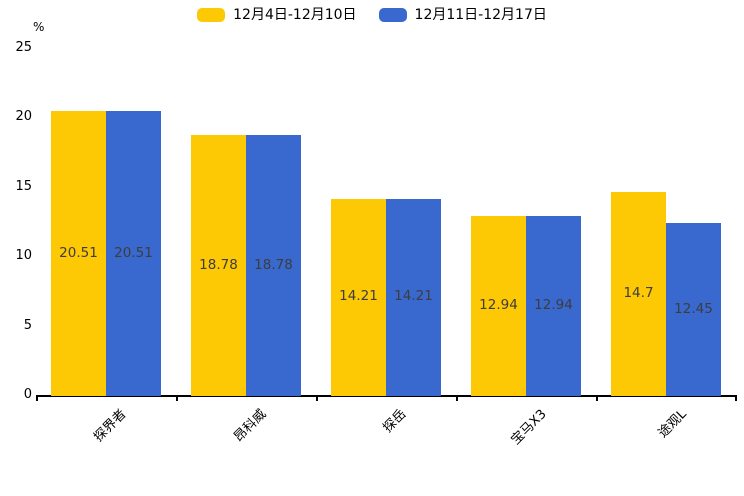 The width and height of the screenshot is (744, 496). I want to click on y-axis-tick-label: 5, so click(27, 325).